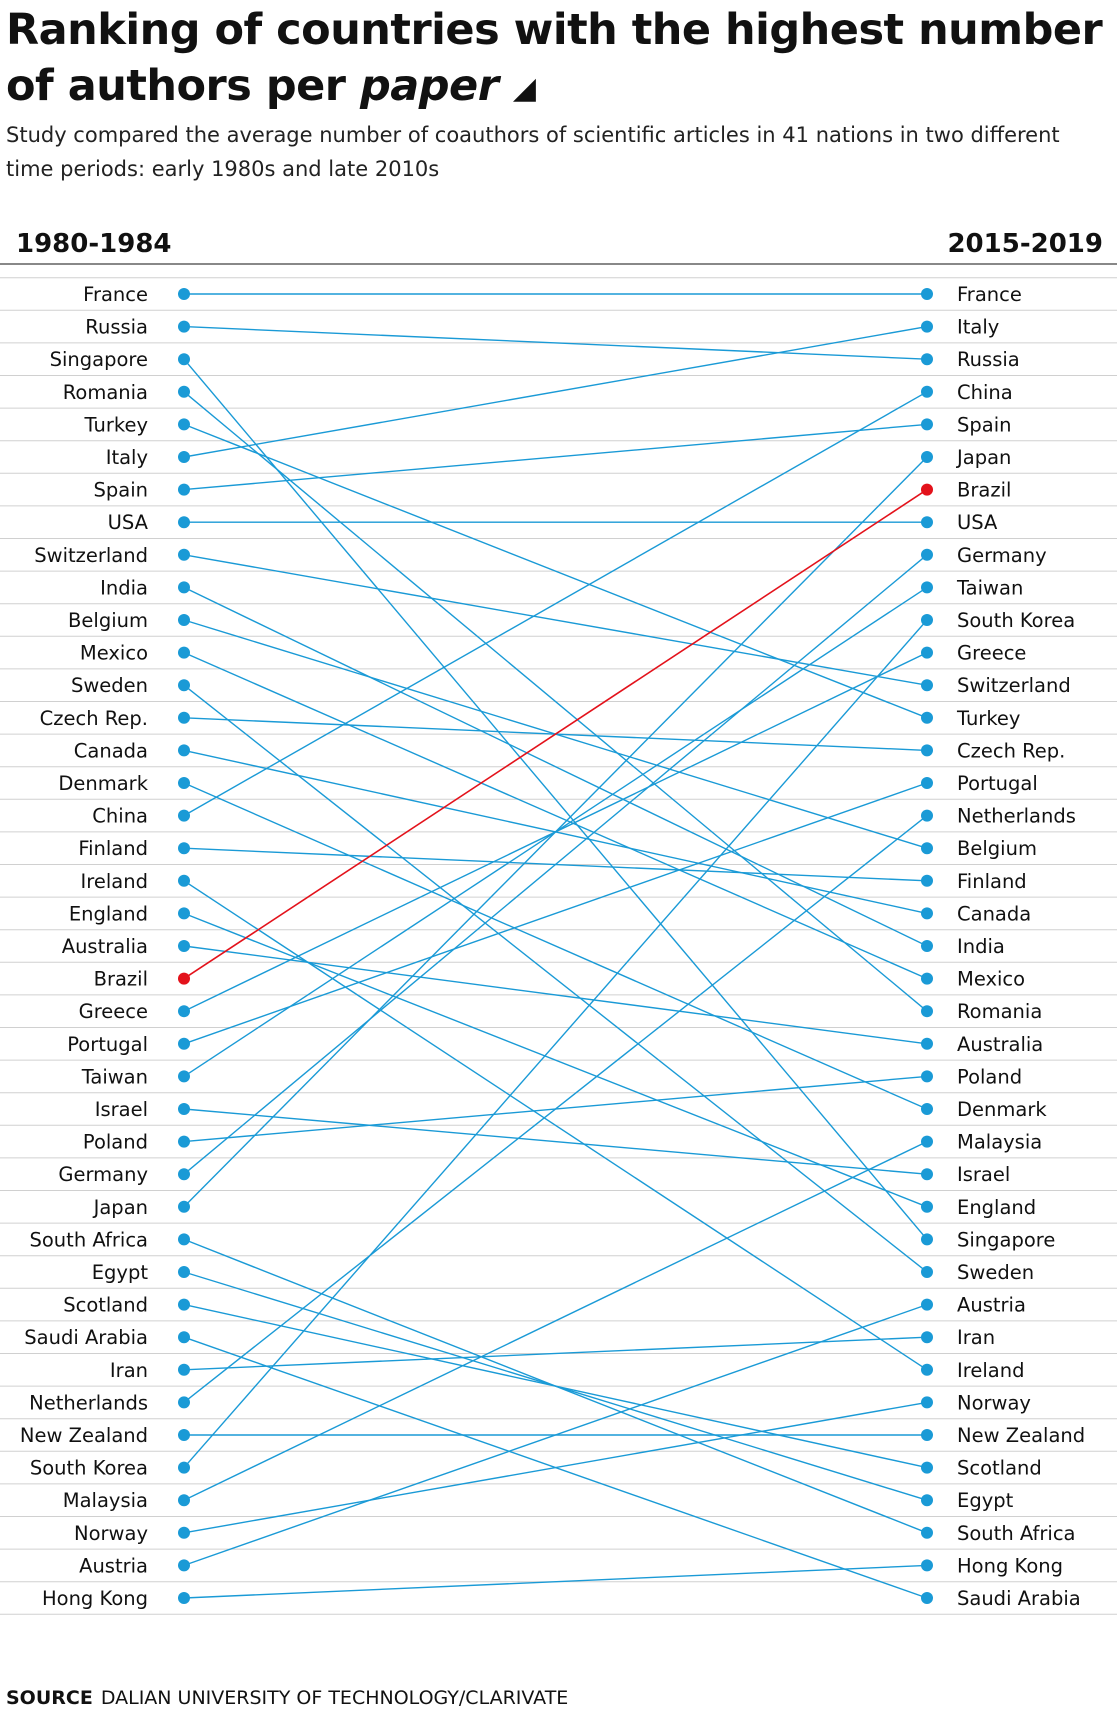  What do you see at coordinates (89, 1239) in the screenshot?
I see `left-label-south-africa: South Africa` at bounding box center [89, 1239].